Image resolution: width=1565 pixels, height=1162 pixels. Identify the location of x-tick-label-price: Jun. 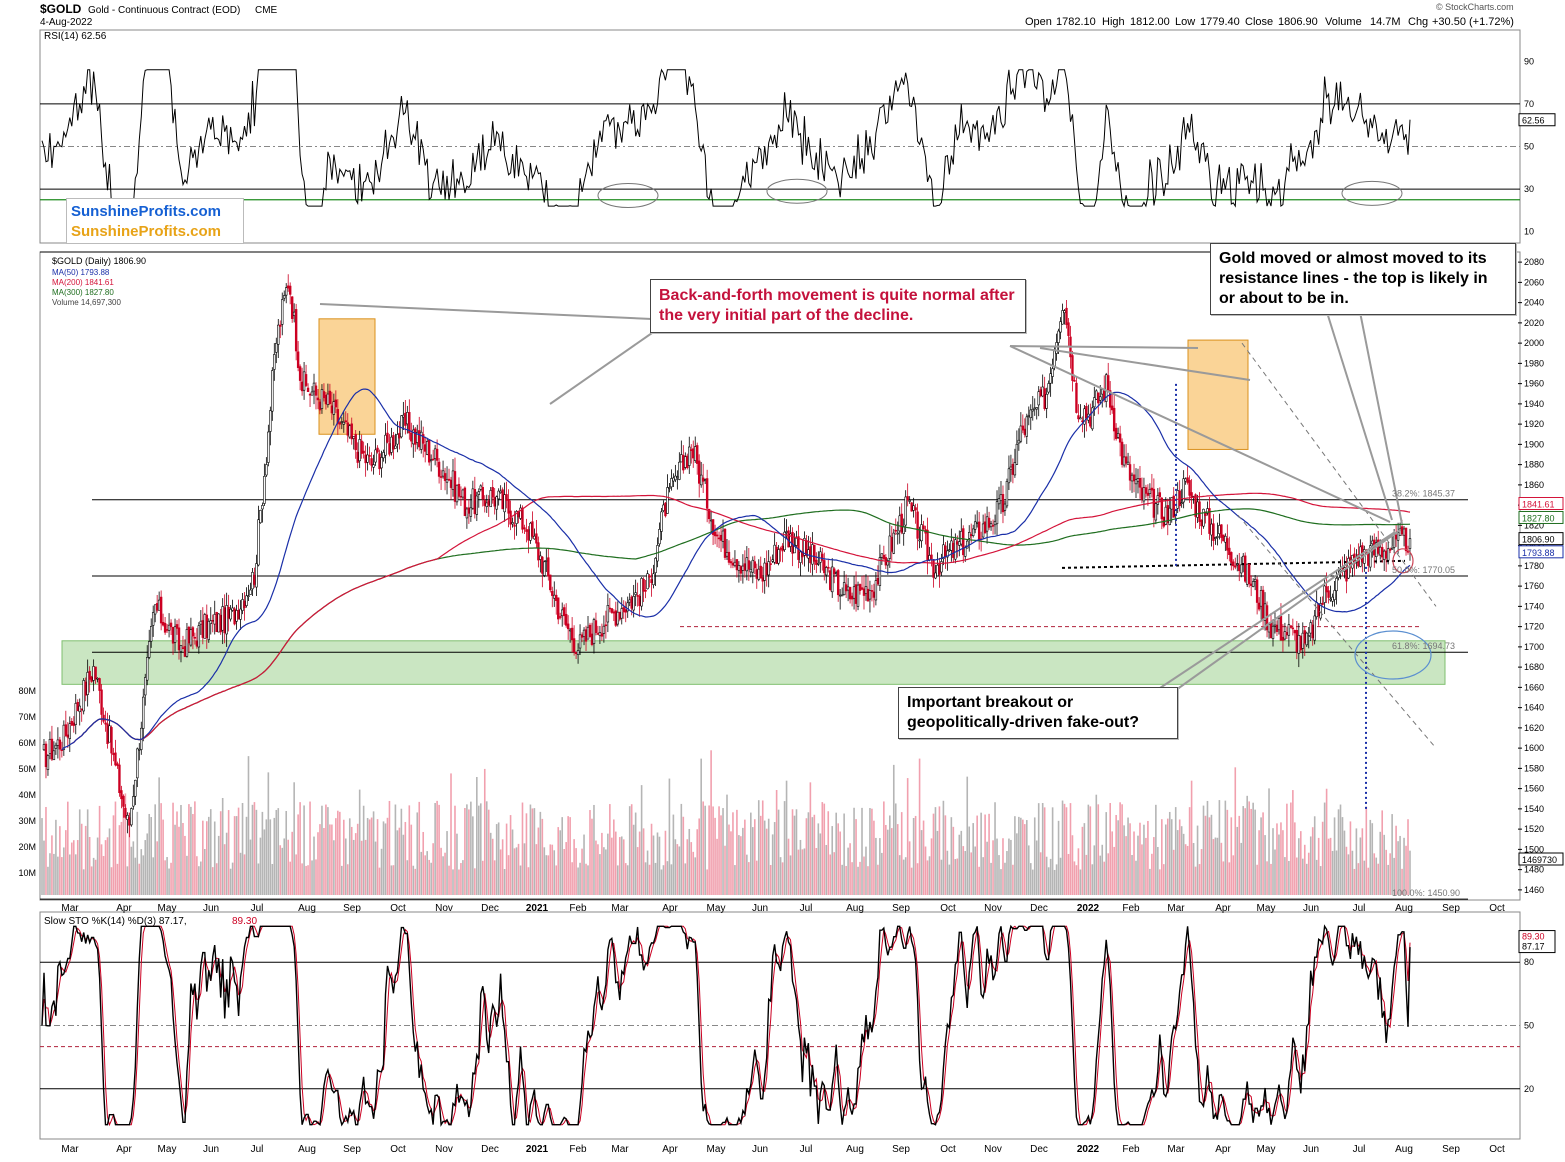
(1311, 908).